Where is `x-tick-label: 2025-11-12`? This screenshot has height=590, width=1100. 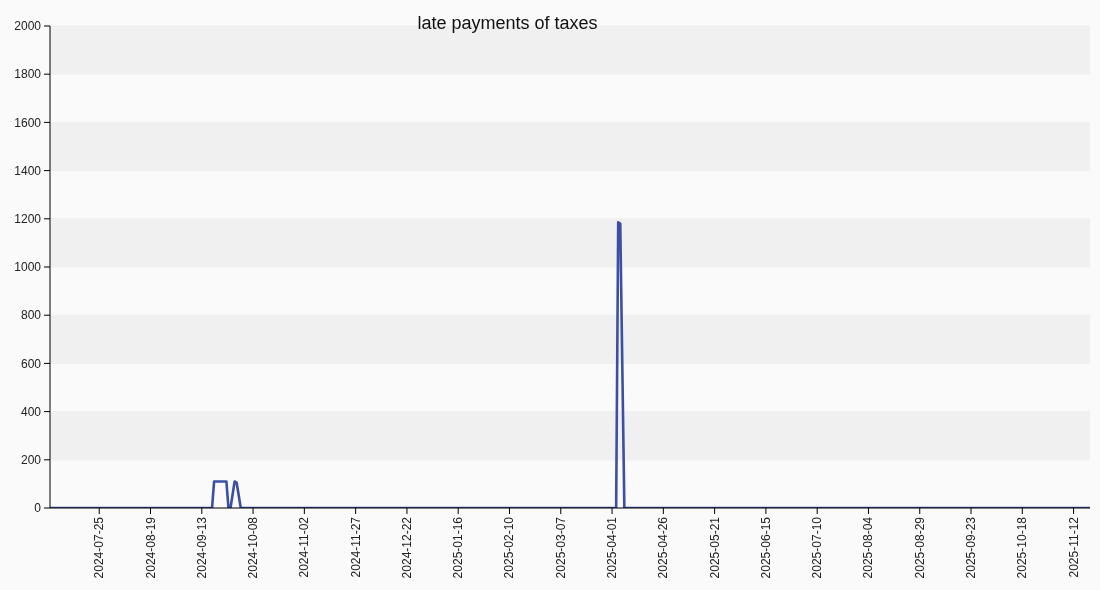
x-tick-label: 2025-11-12 is located at coordinates (1073, 547).